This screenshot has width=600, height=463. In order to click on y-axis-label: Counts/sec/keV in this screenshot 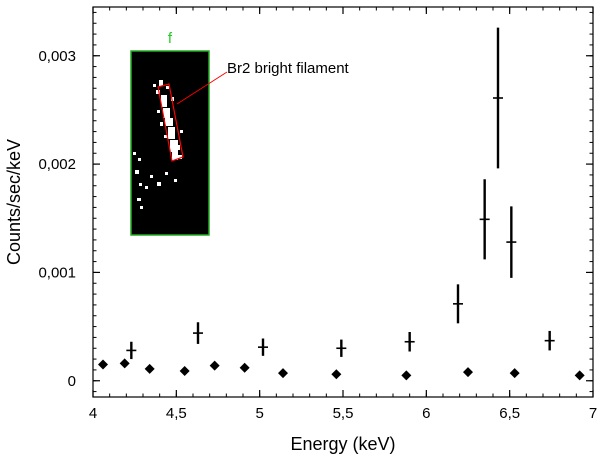, I will do `click(14, 202)`.